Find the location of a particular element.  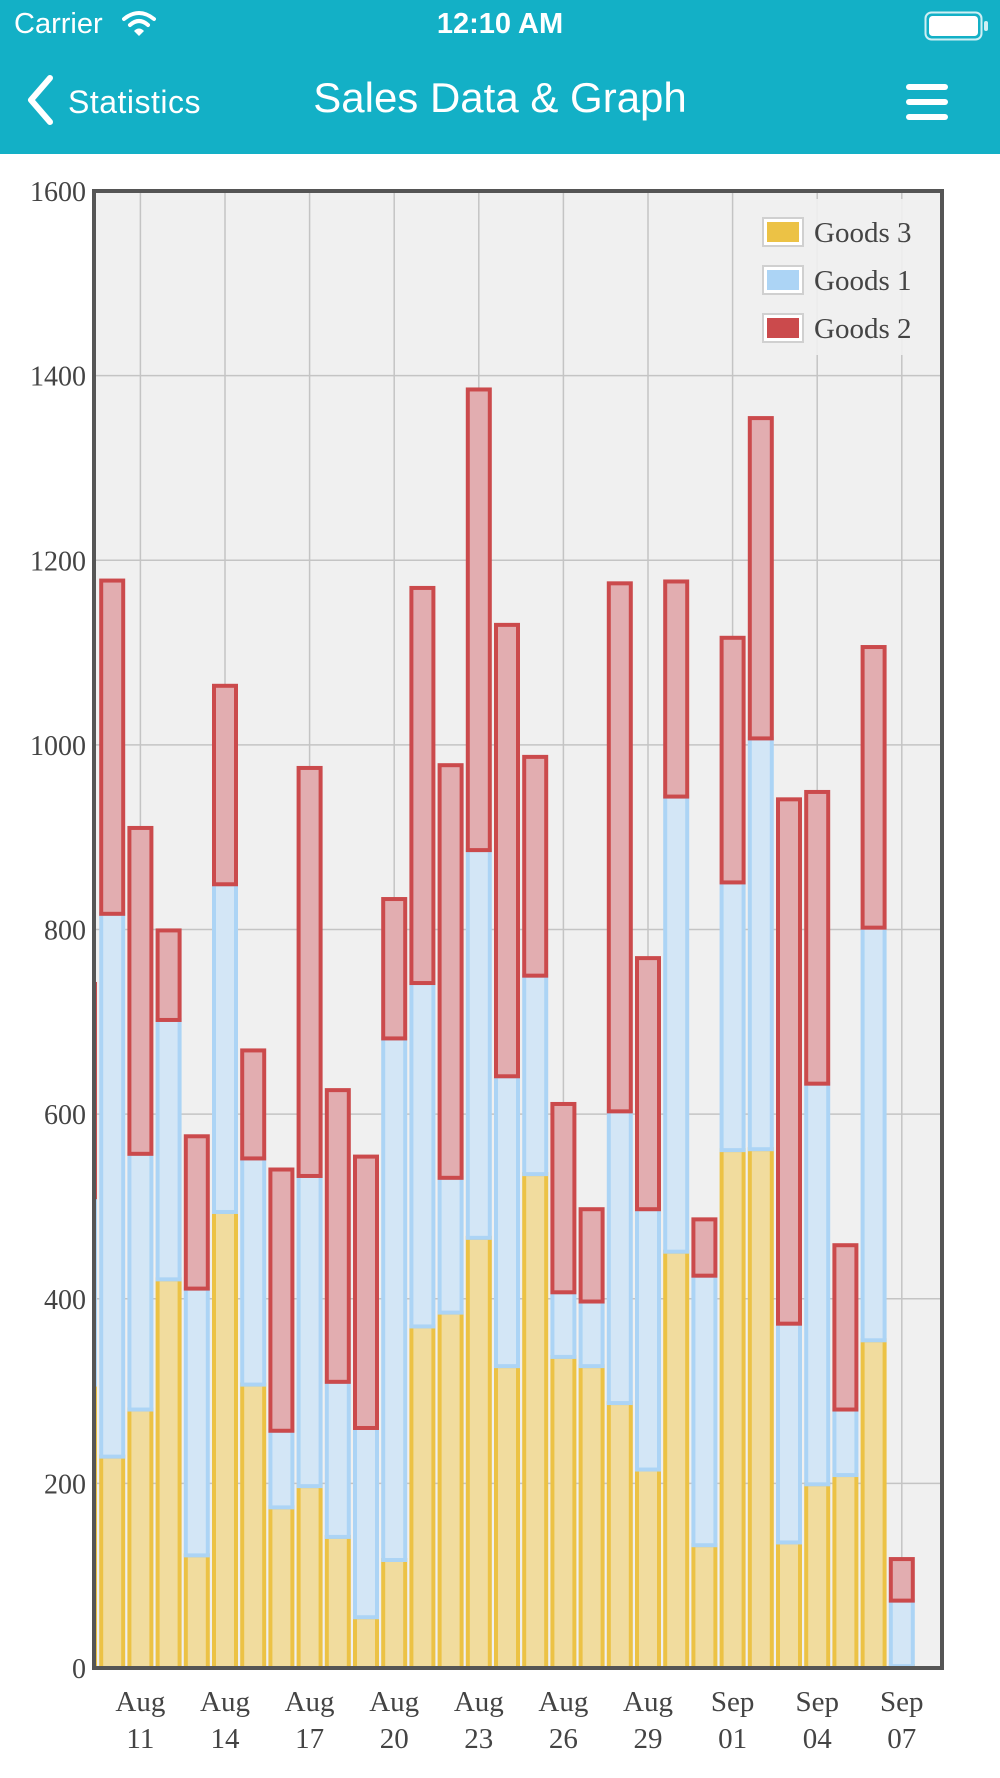

y-tick-label: 1000 is located at coordinates (58, 746).